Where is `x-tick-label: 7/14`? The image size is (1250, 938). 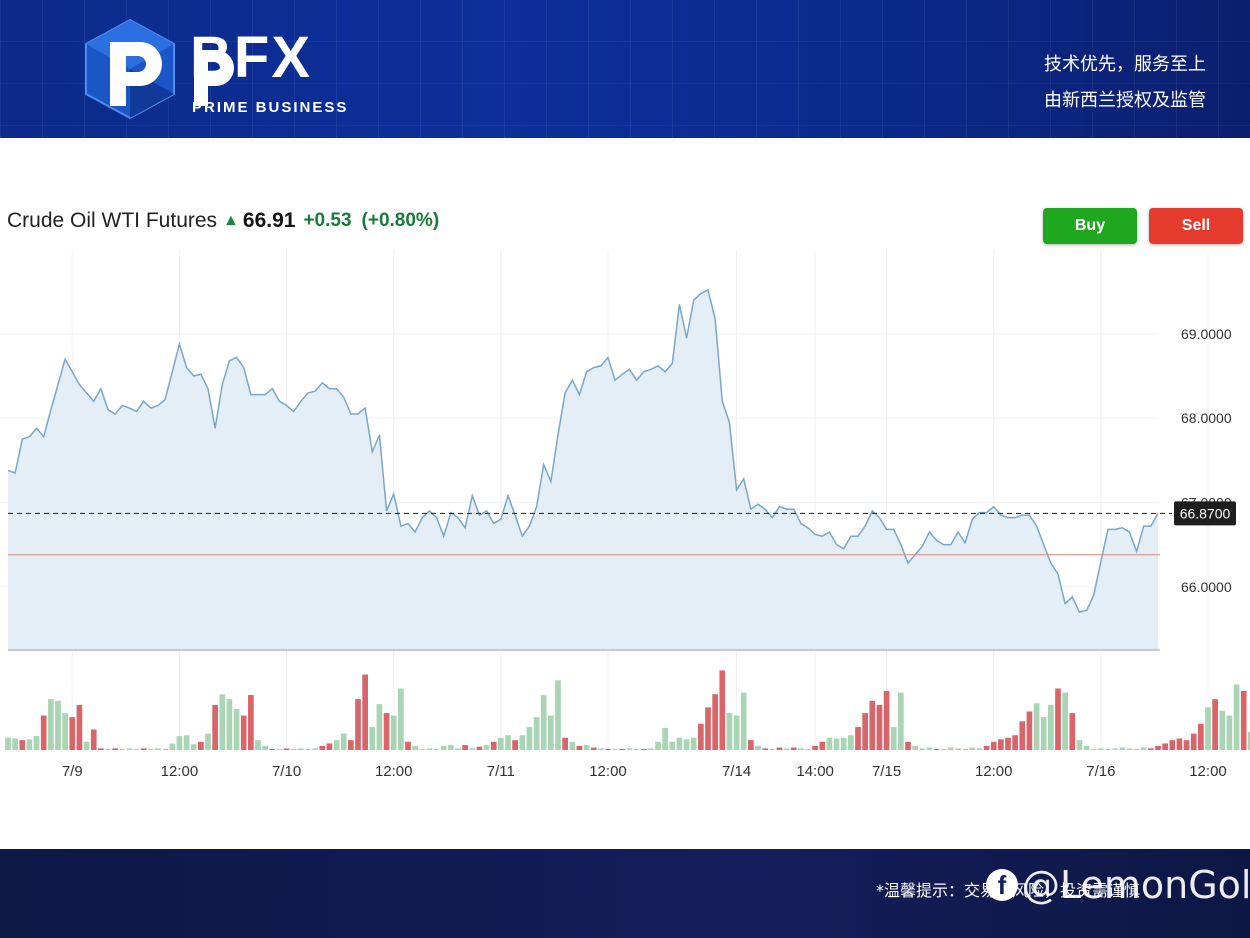 x-tick-label: 7/14 is located at coordinates (736, 771).